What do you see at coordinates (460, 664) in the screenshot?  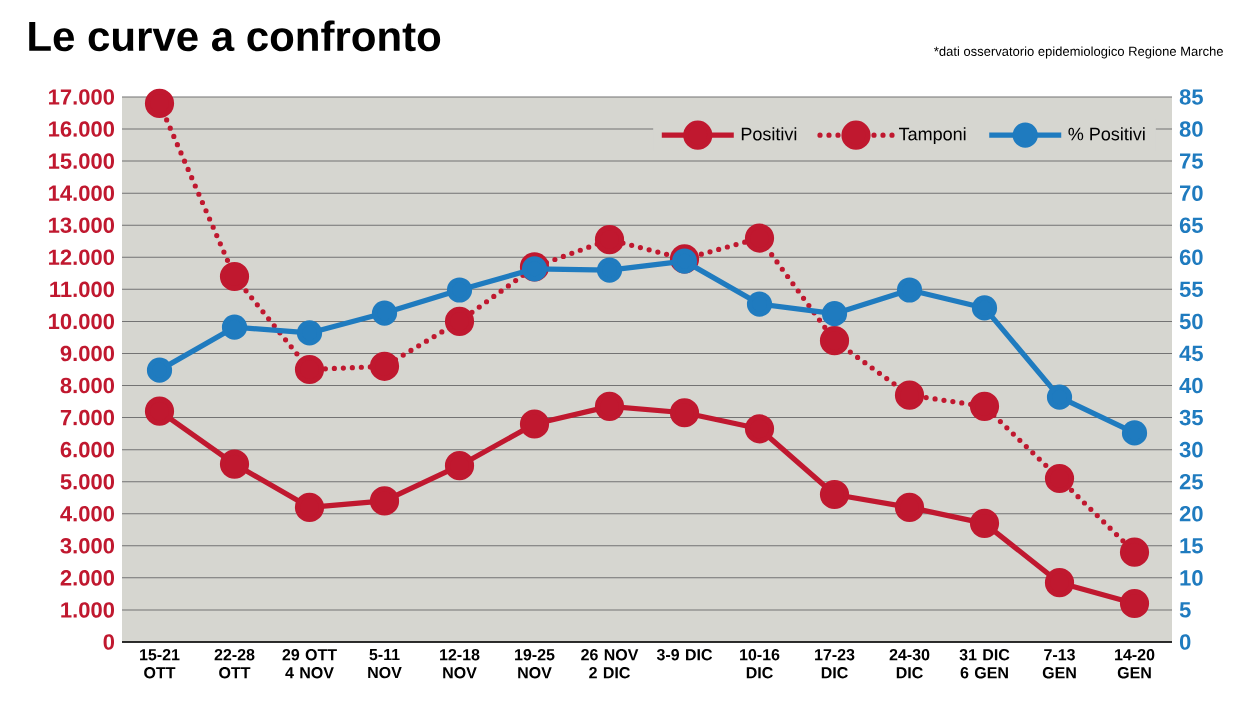 I see `x-tick-label: 12-18 NOV` at bounding box center [460, 664].